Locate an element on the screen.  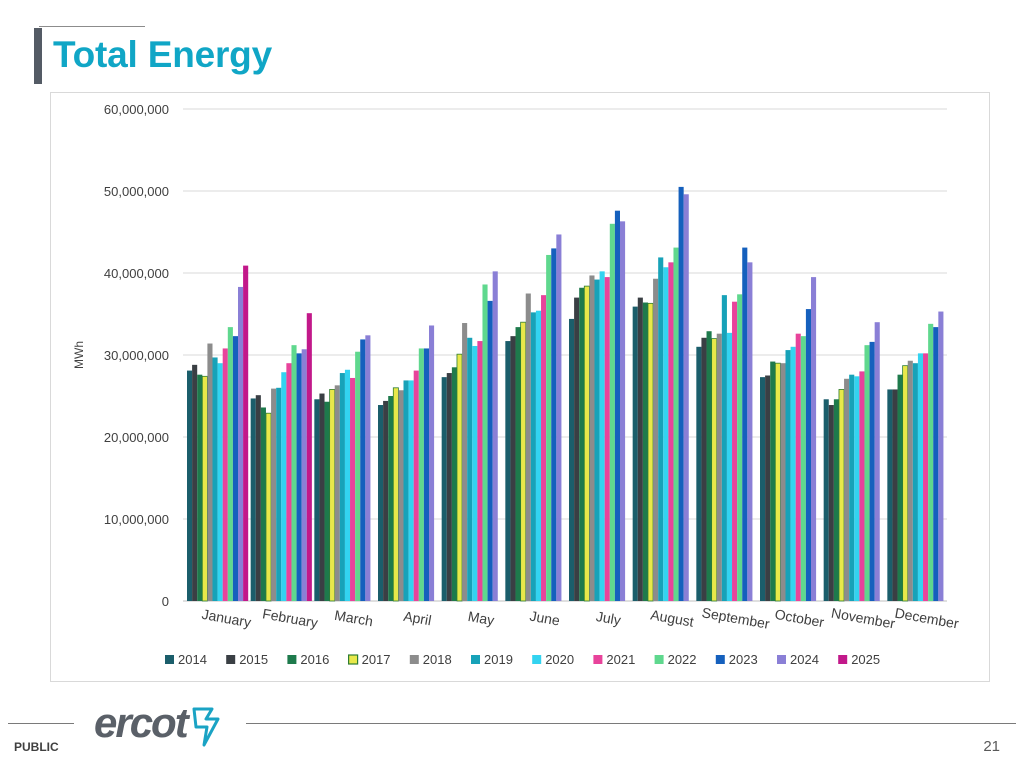
page-number: 21 is located at coordinates (991, 746).